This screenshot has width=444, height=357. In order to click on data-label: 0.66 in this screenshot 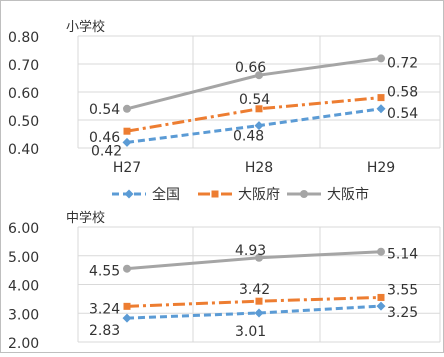, I will do `click(250, 68)`.